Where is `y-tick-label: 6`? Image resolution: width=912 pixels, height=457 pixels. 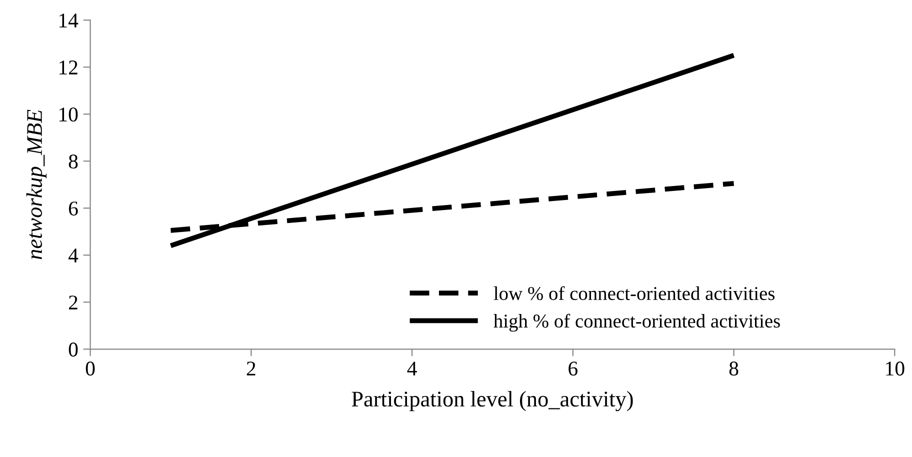
y-tick-label: 6 is located at coordinates (73, 209).